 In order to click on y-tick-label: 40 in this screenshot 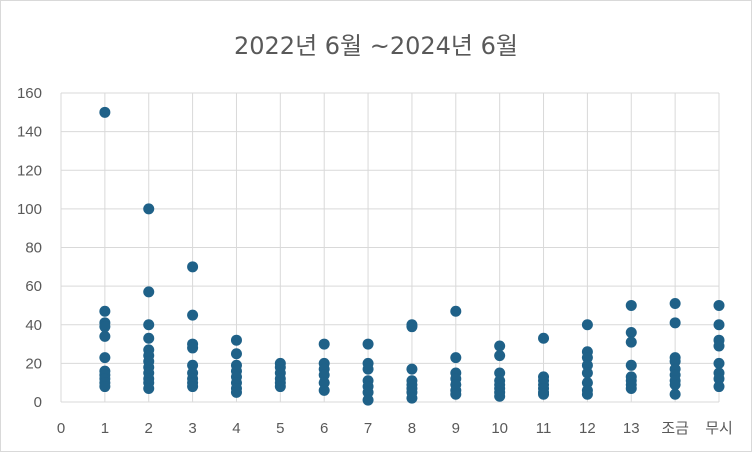, I will do `click(33, 325)`.